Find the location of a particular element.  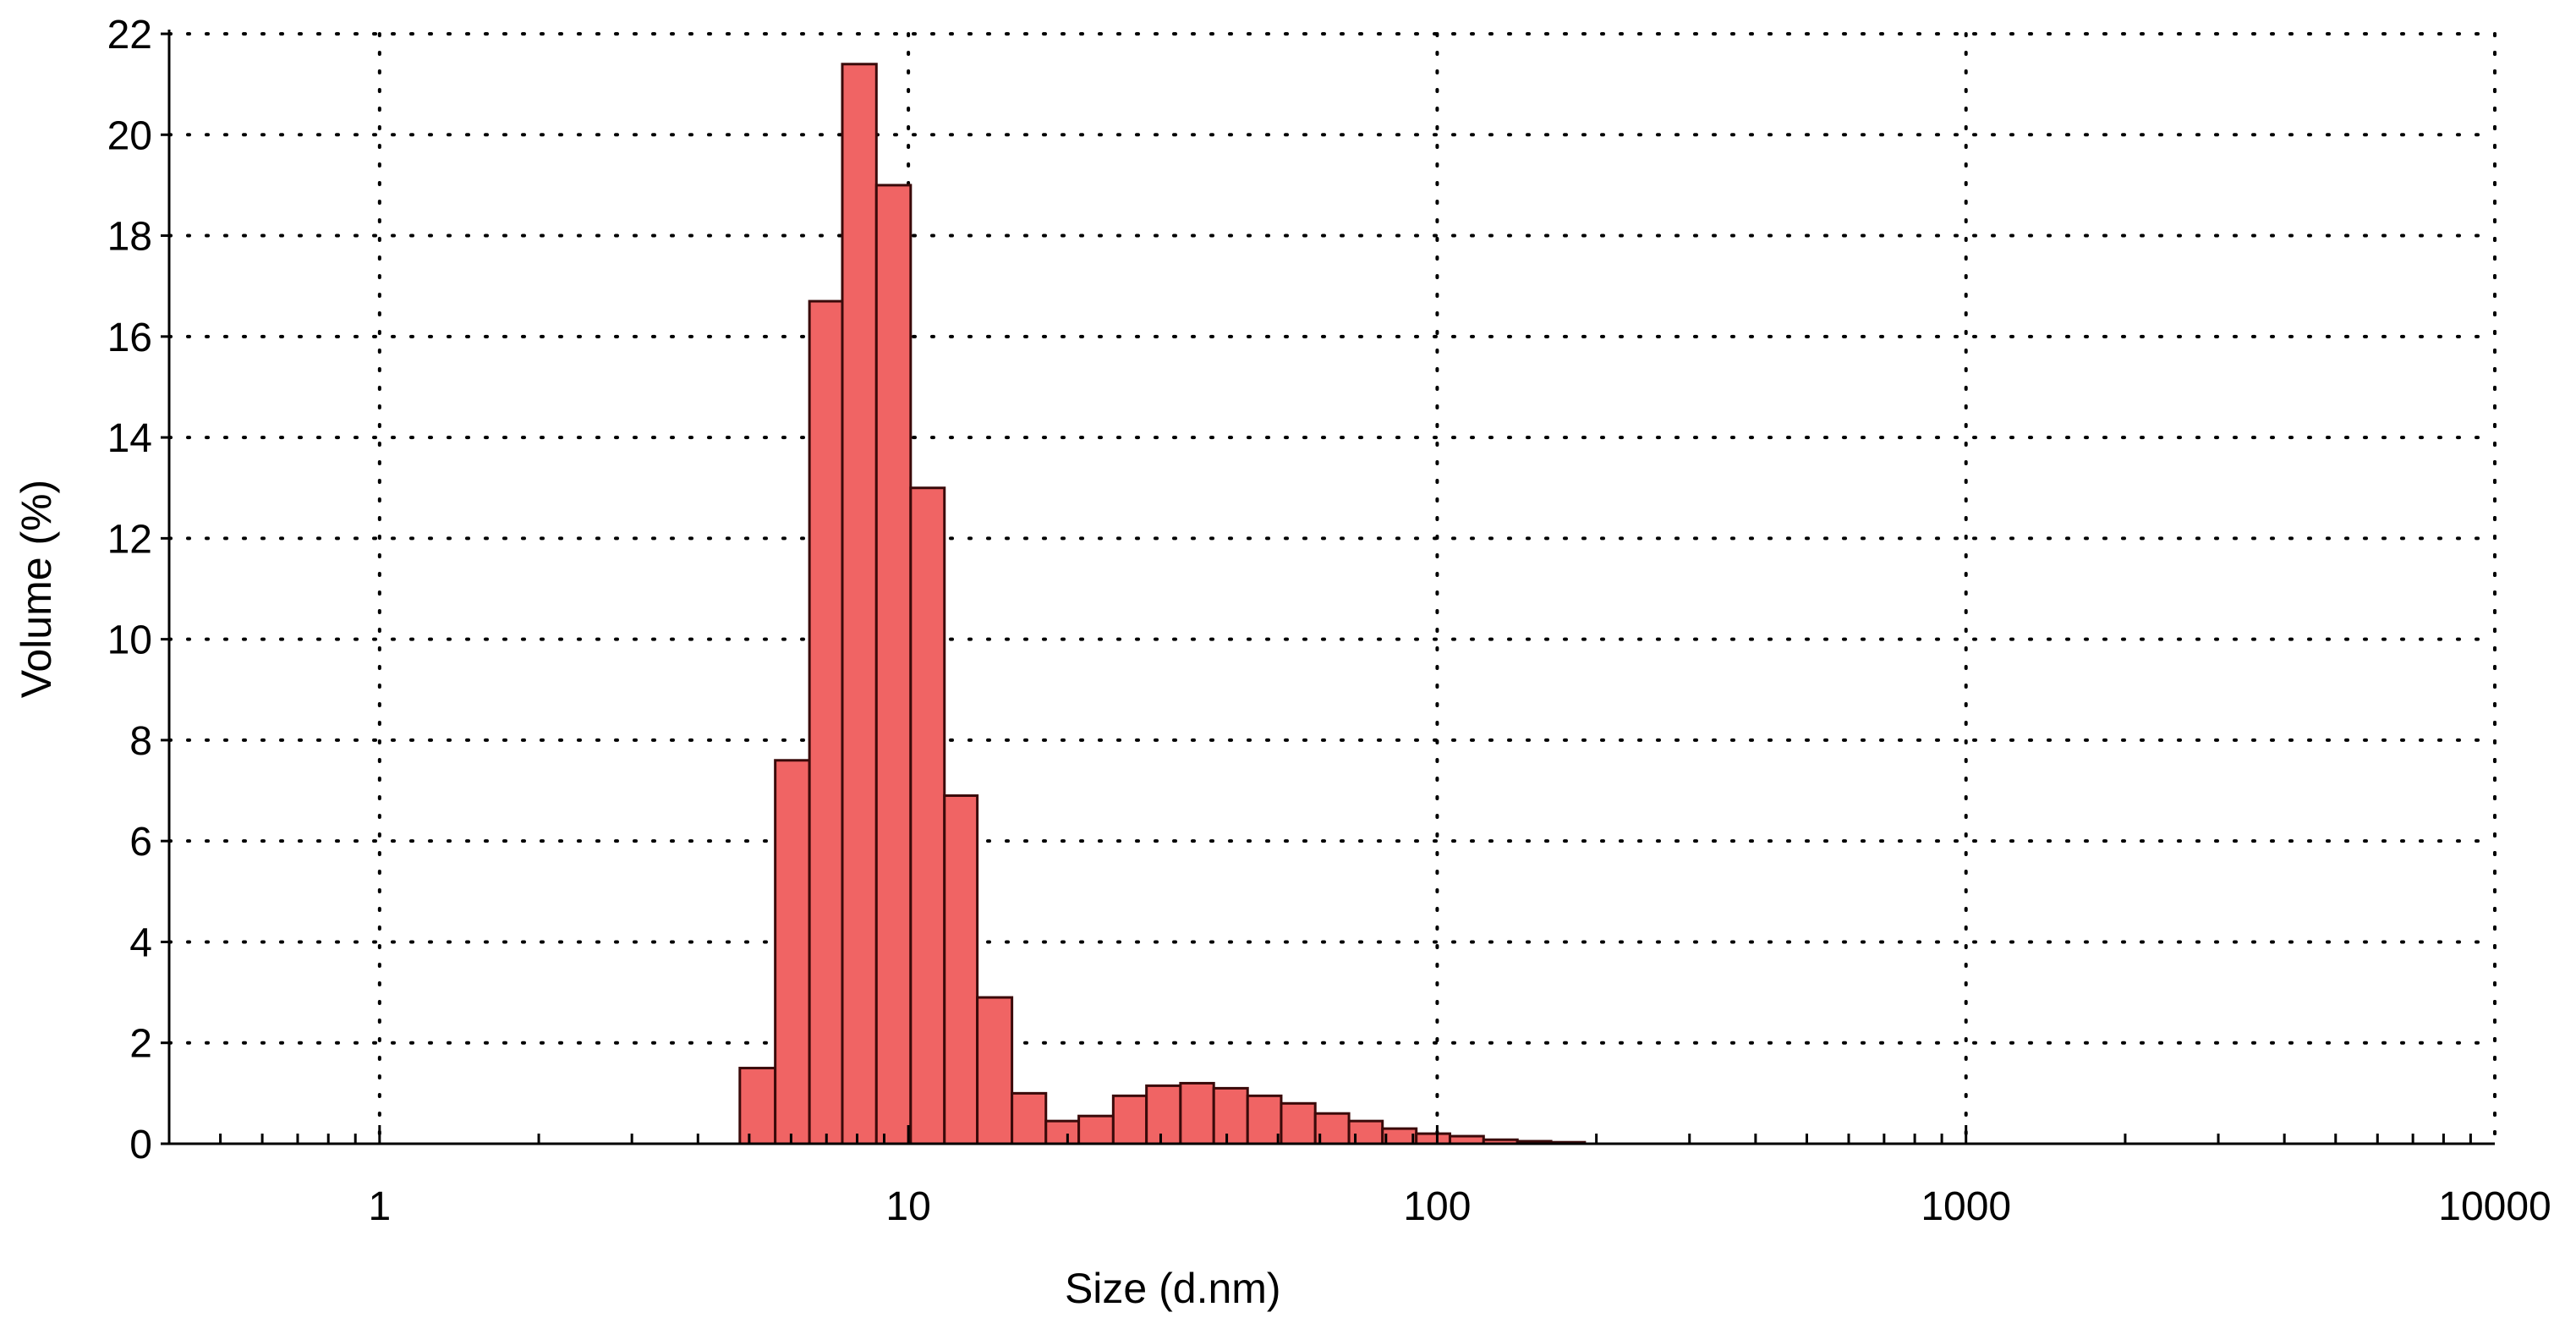

x-tick-label: 10000 is located at coordinates (2494, 1206).